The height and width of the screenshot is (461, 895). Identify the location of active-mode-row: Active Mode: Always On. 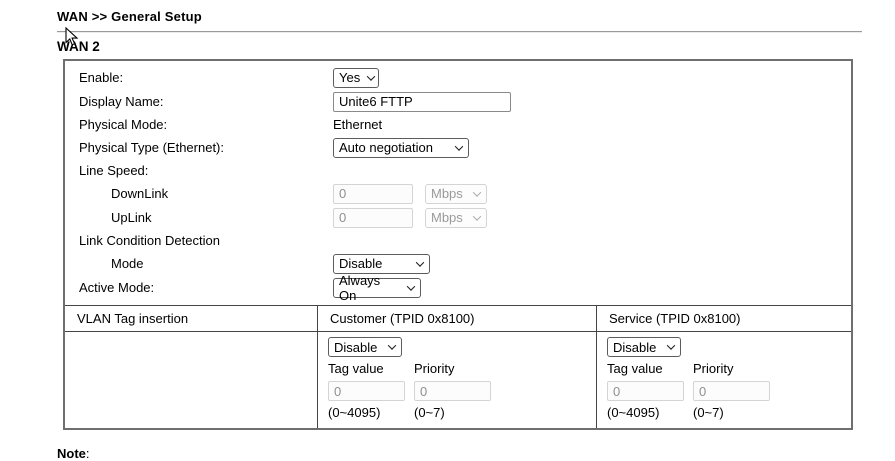
(458, 288).